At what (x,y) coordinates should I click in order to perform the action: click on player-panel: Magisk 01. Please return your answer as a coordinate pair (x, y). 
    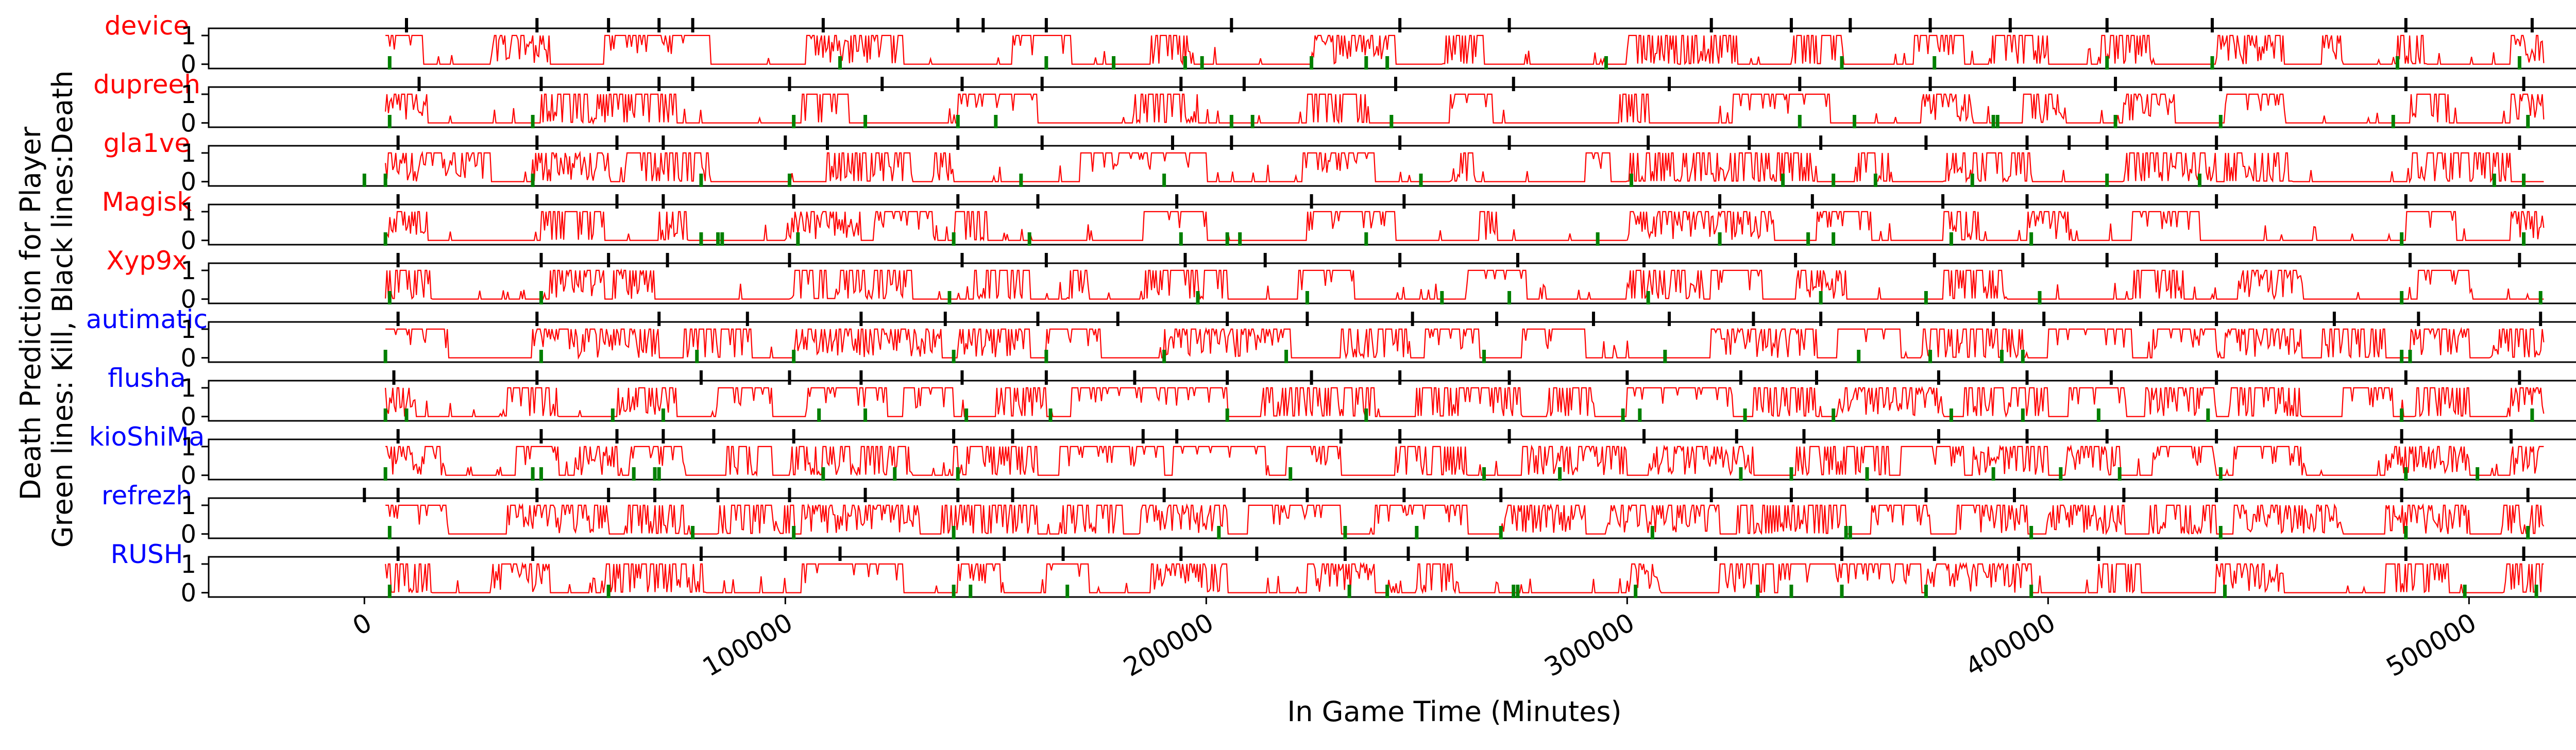
    Looking at the image, I should click on (1339, 221).